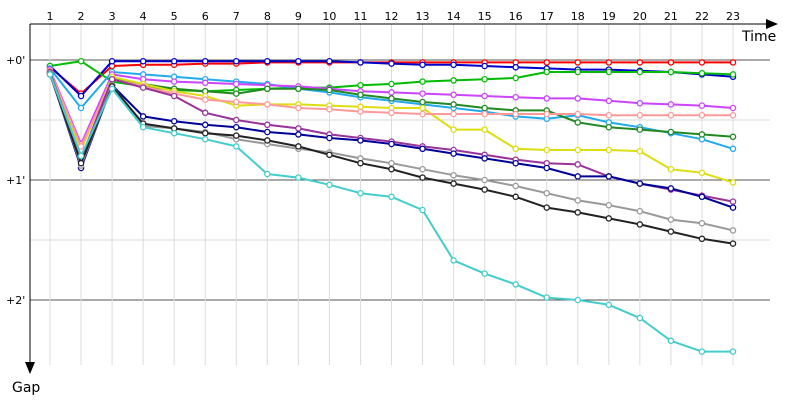 Image resolution: width=800 pixels, height=400 pixels. I want to click on x-tick-label: 3, so click(112, 16).